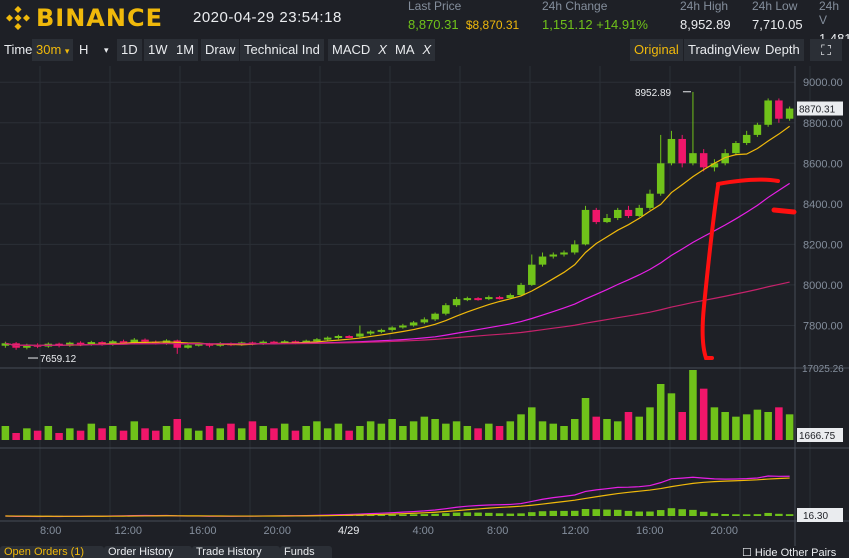 The height and width of the screenshot is (558, 849). Describe the element at coordinates (236, 552) in the screenshot. I see `tab-trade-history: Trade History` at that location.